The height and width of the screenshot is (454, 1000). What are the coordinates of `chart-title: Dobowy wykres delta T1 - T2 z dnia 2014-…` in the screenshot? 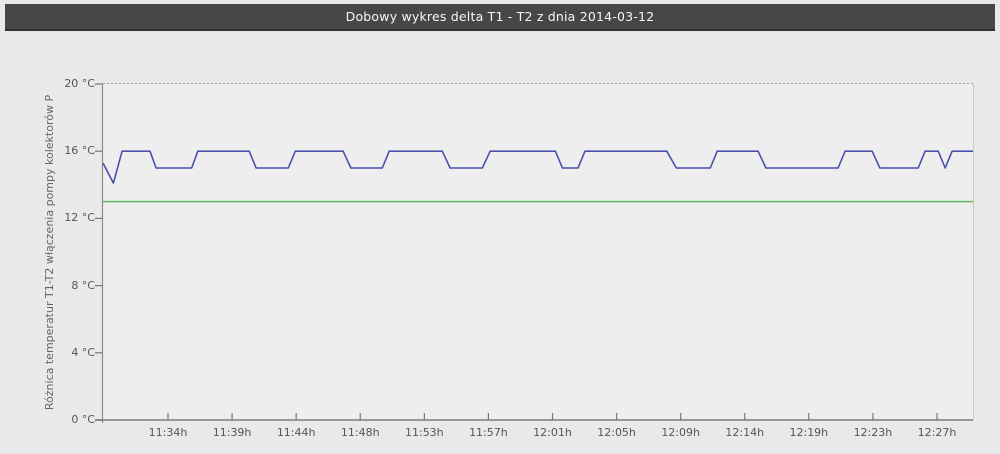 It's located at (500, 16).